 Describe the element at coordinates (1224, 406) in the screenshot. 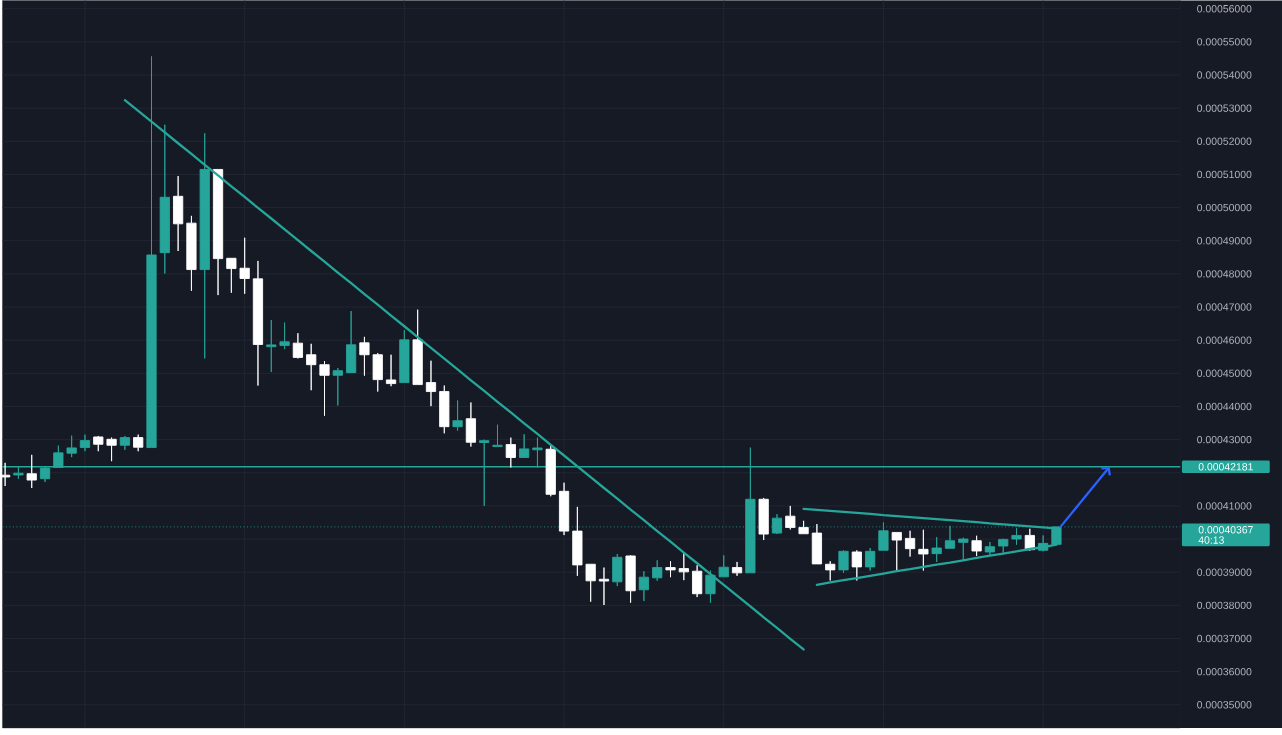

I see `y-tick-label: 0.00044000` at that location.